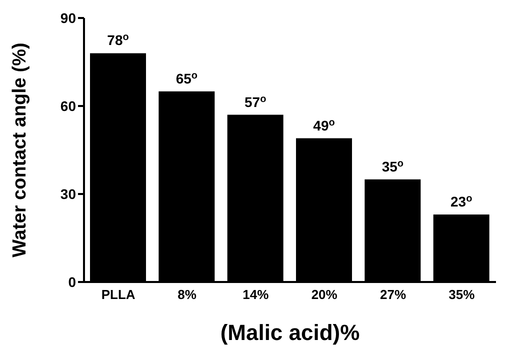  What do you see at coordinates (461, 201) in the screenshot?
I see `data-label: 23$^{o}$` at bounding box center [461, 201].